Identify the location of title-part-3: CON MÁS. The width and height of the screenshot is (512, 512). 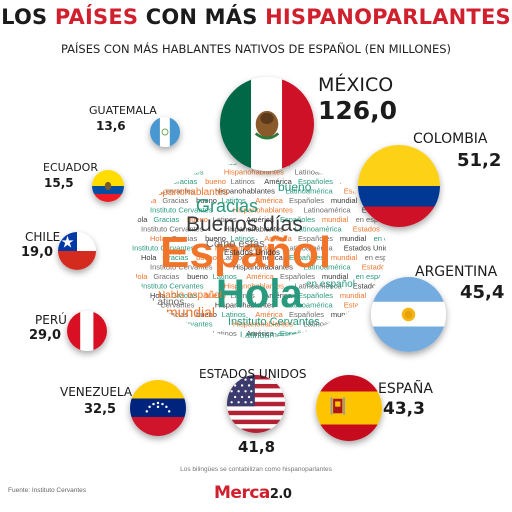
(202, 17).